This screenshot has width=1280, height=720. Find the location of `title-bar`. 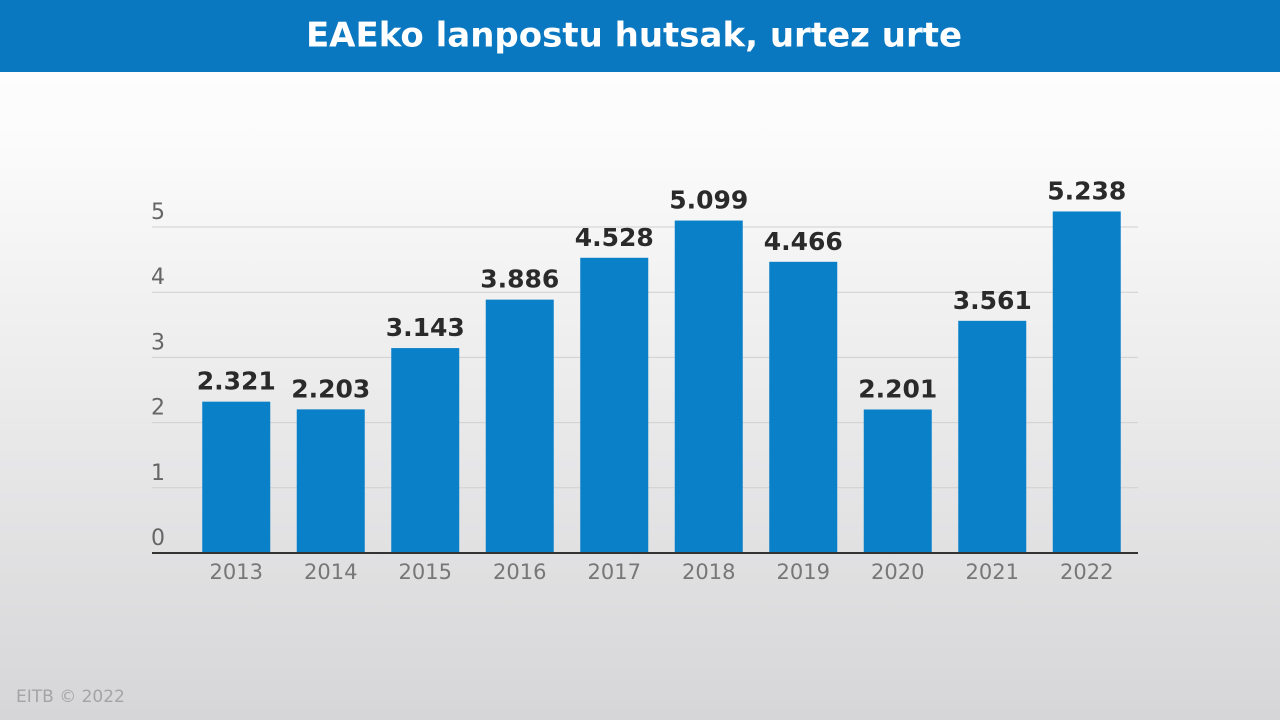

title-bar is located at coordinates (640, 36).